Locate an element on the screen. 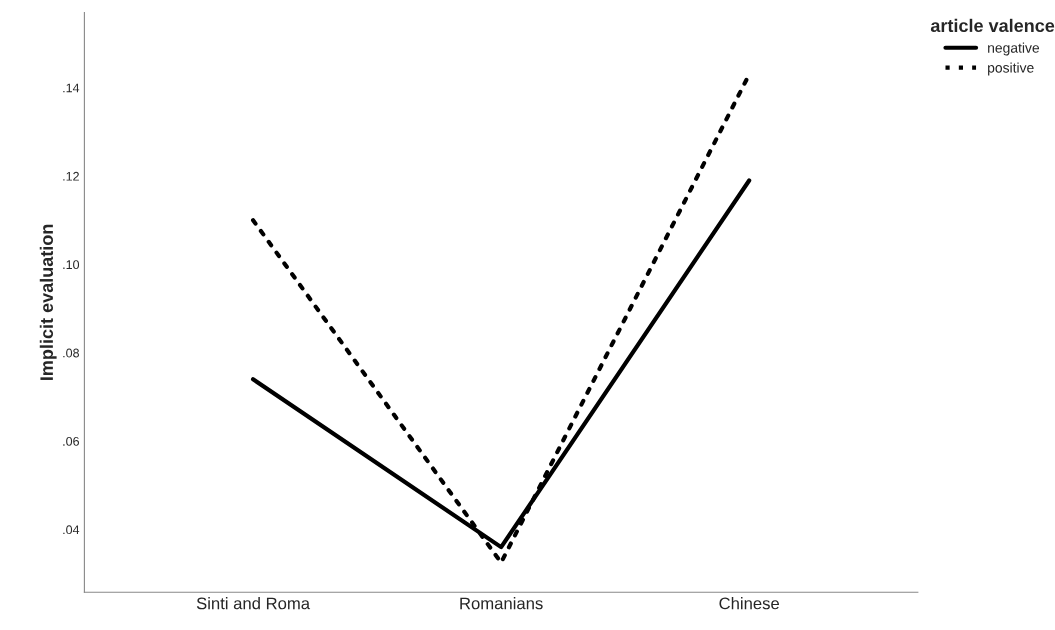 Image resolution: width=1055 pixels, height=630 pixels. y-tick-label: .06 is located at coordinates (71, 441).